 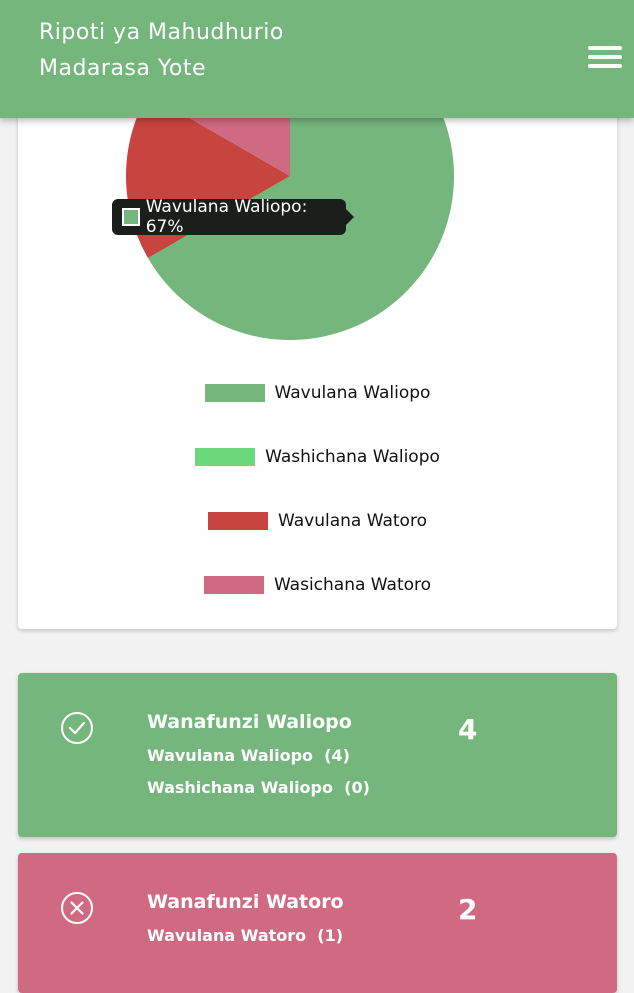 I want to click on pie-chart, so click(x=290, y=220).